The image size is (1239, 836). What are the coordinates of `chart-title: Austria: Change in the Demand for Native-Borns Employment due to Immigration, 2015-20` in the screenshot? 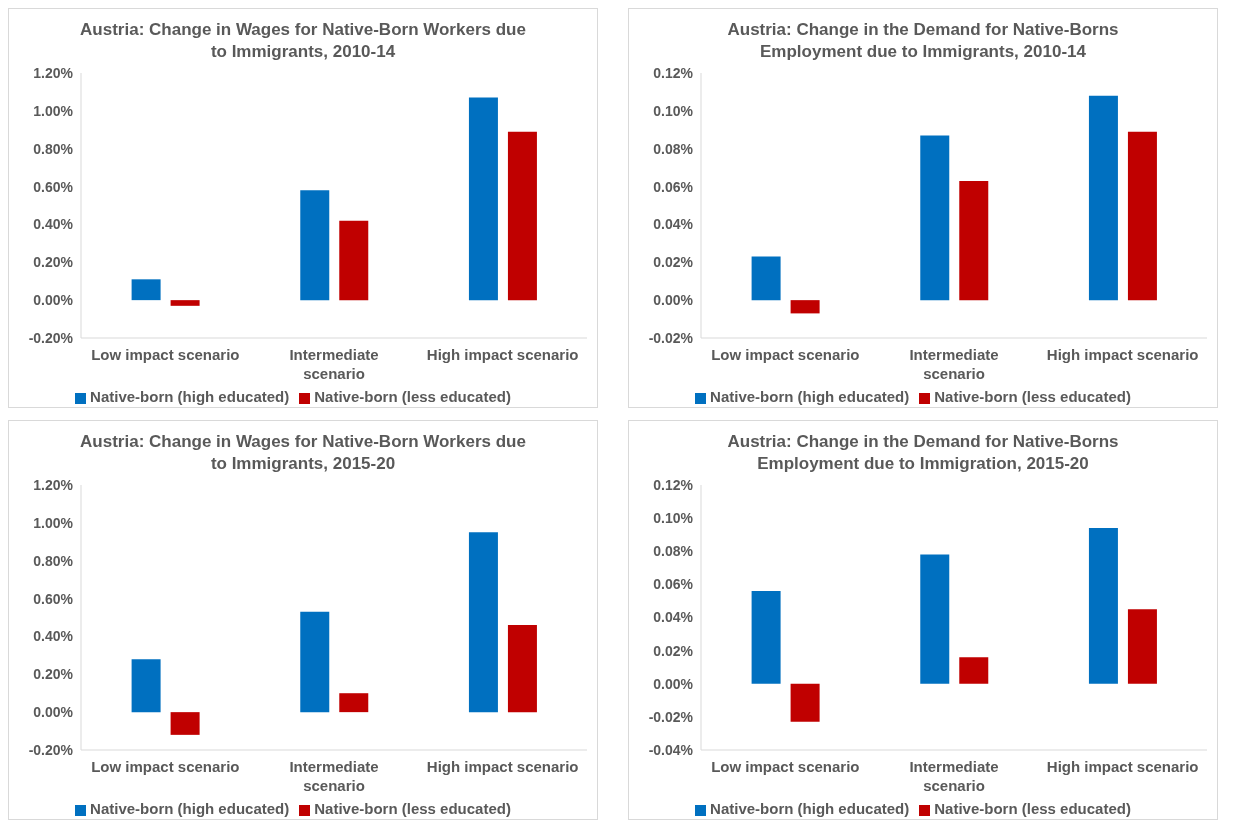 It's located at (923, 453).